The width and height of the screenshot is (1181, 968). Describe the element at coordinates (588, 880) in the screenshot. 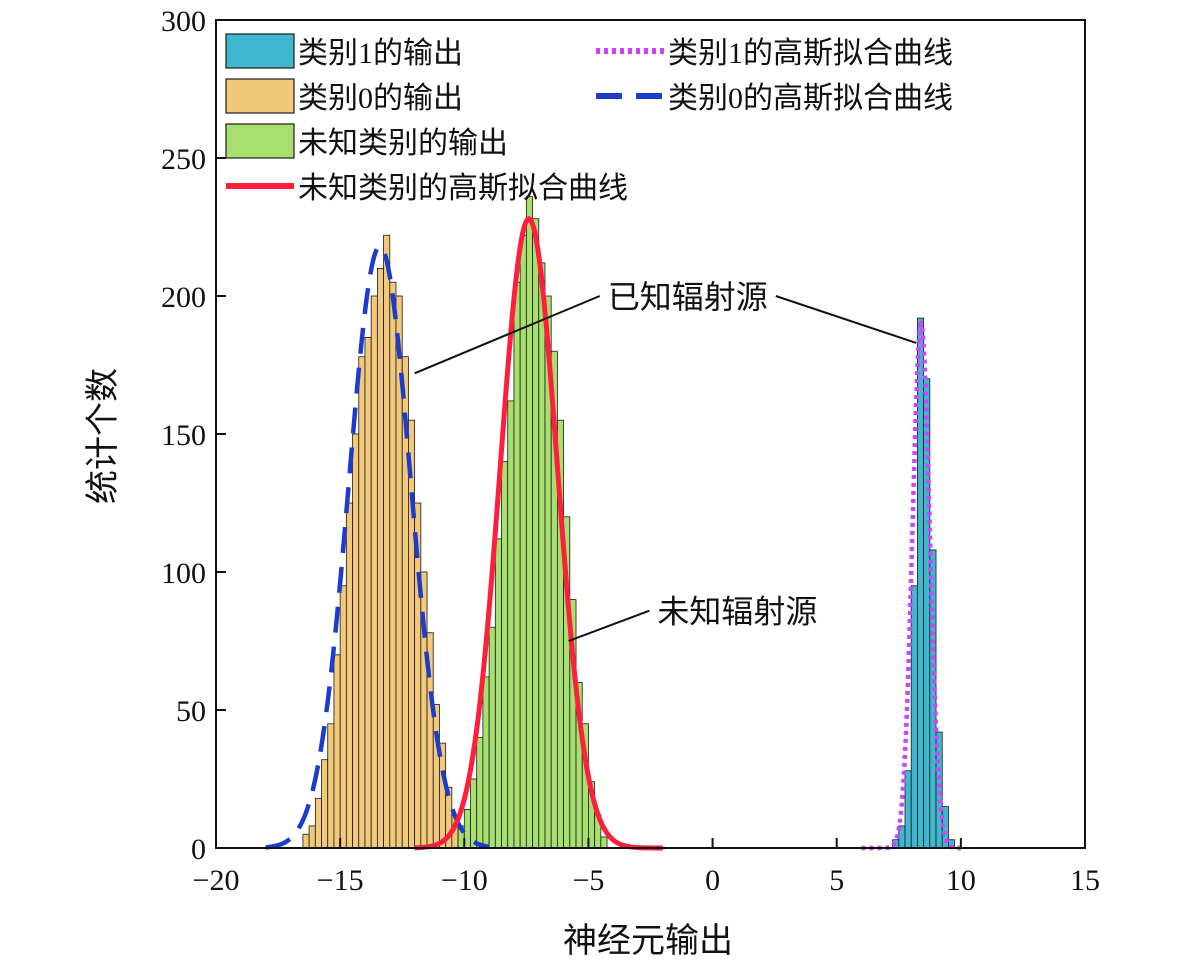

I see `x-tick-label: −5` at that location.